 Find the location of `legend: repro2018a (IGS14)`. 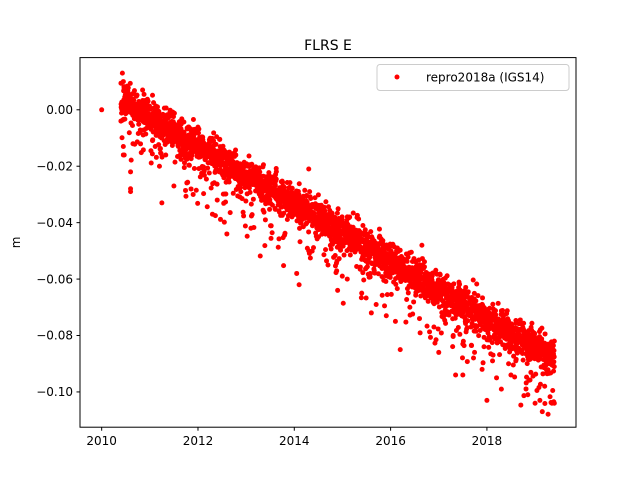

legend: repro2018a (IGS14) is located at coordinates (473, 77).